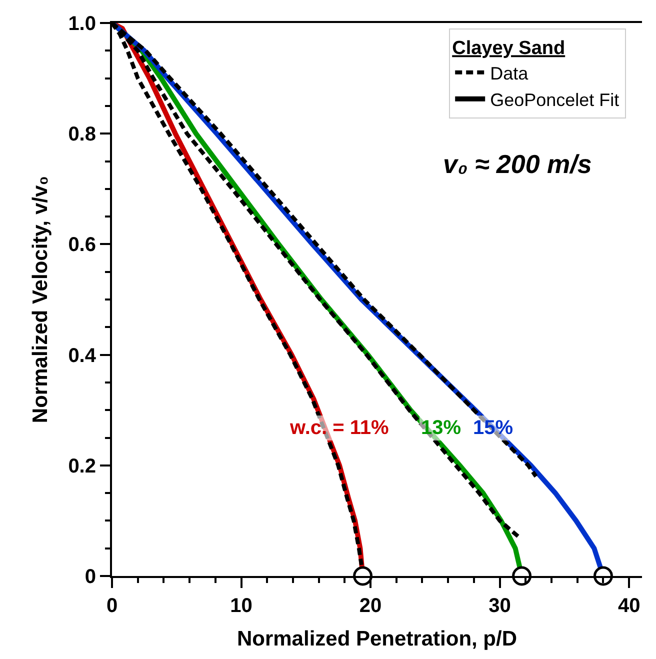  I want to click on legend-label: GeoPoncelet Fit, so click(555, 100).